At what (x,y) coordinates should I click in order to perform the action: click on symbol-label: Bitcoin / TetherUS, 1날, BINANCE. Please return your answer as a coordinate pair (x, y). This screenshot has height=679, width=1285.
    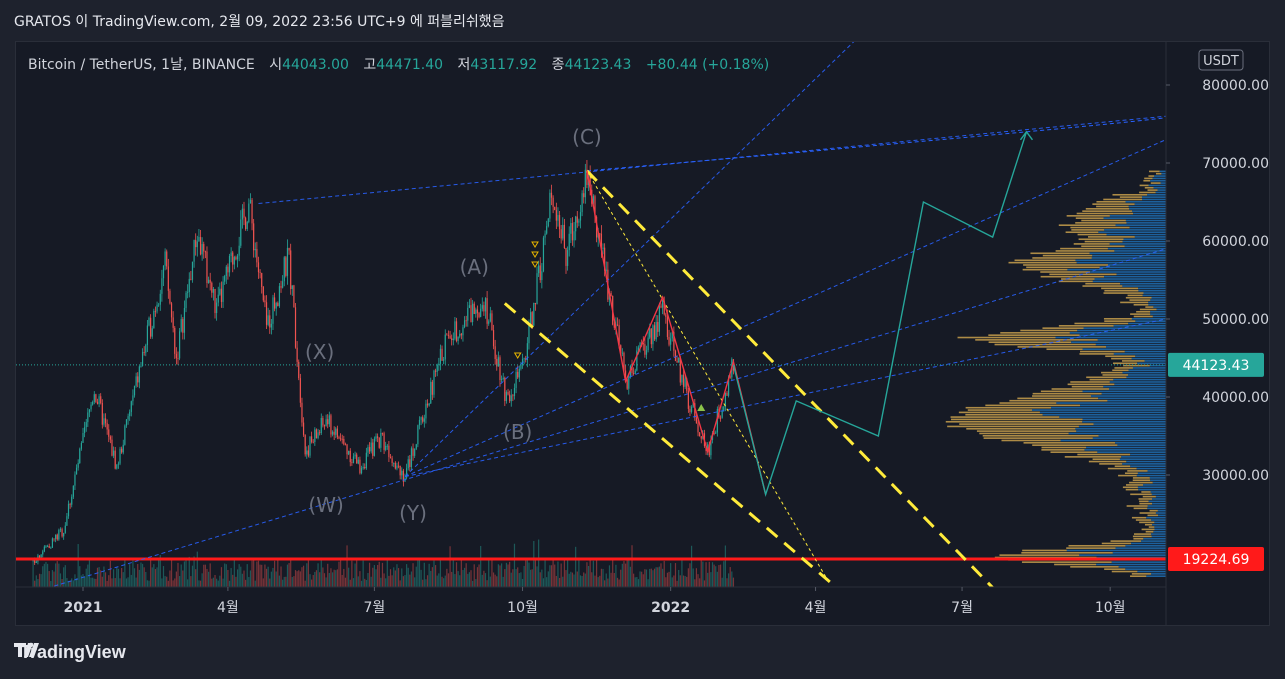
    Looking at the image, I should click on (141, 65).